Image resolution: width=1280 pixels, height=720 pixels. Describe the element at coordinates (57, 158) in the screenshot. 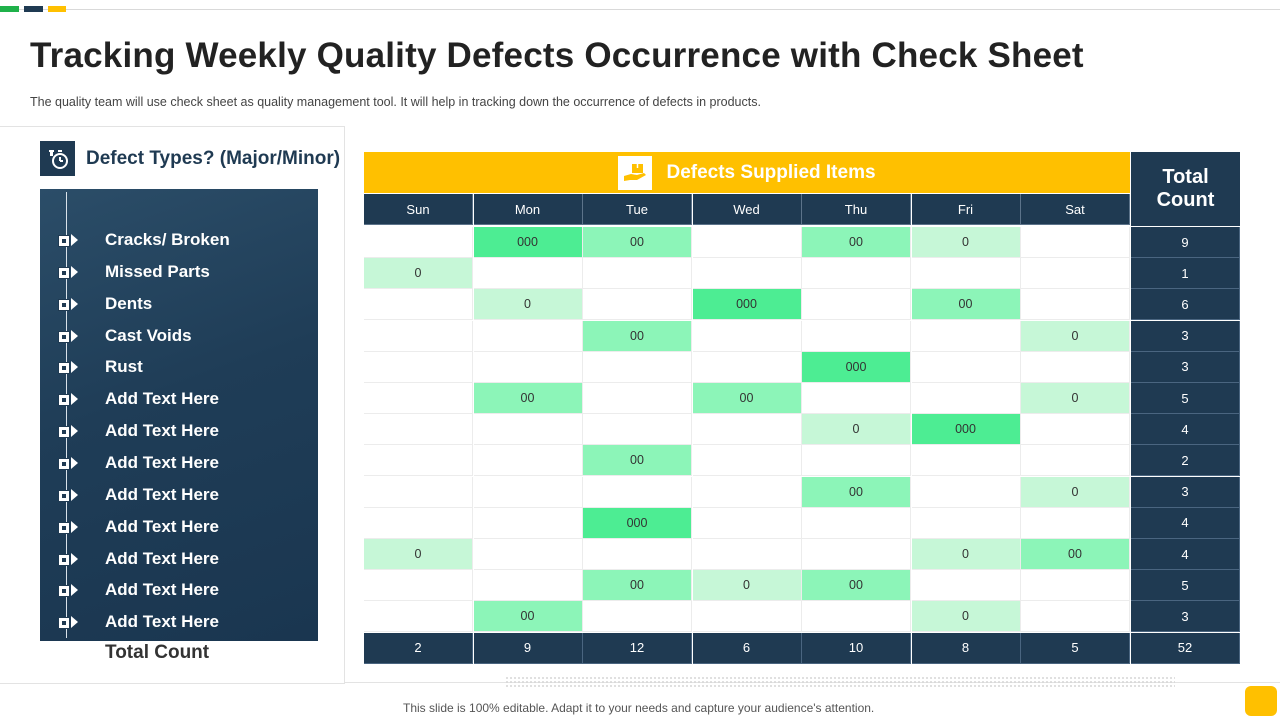

I see `stopwatch-icon` at that location.